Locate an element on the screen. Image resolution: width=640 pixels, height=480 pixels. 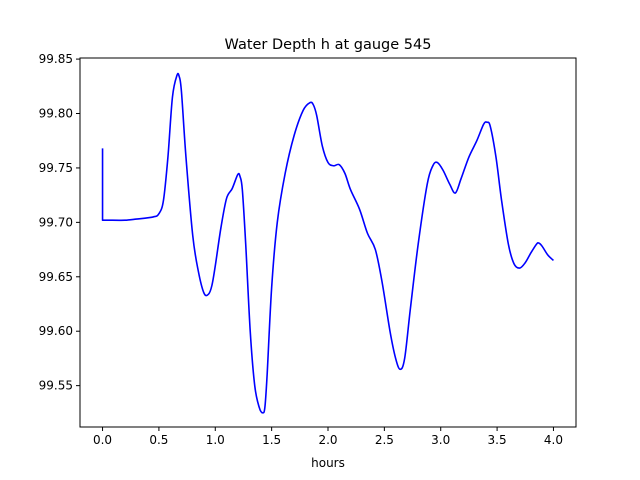
x-tick-label: 3.0 is located at coordinates (440, 440).